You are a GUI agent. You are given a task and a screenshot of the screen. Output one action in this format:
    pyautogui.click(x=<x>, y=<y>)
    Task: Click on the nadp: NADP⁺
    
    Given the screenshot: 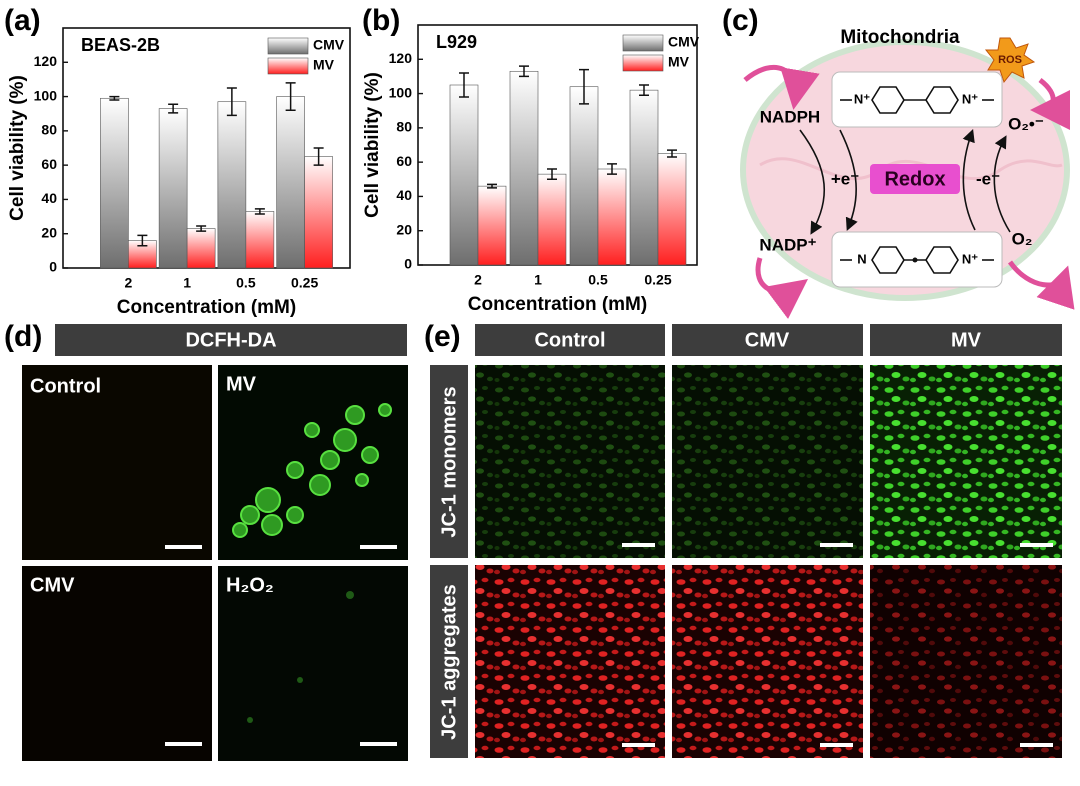 What is the action you would take?
    pyautogui.click(x=787, y=244)
    